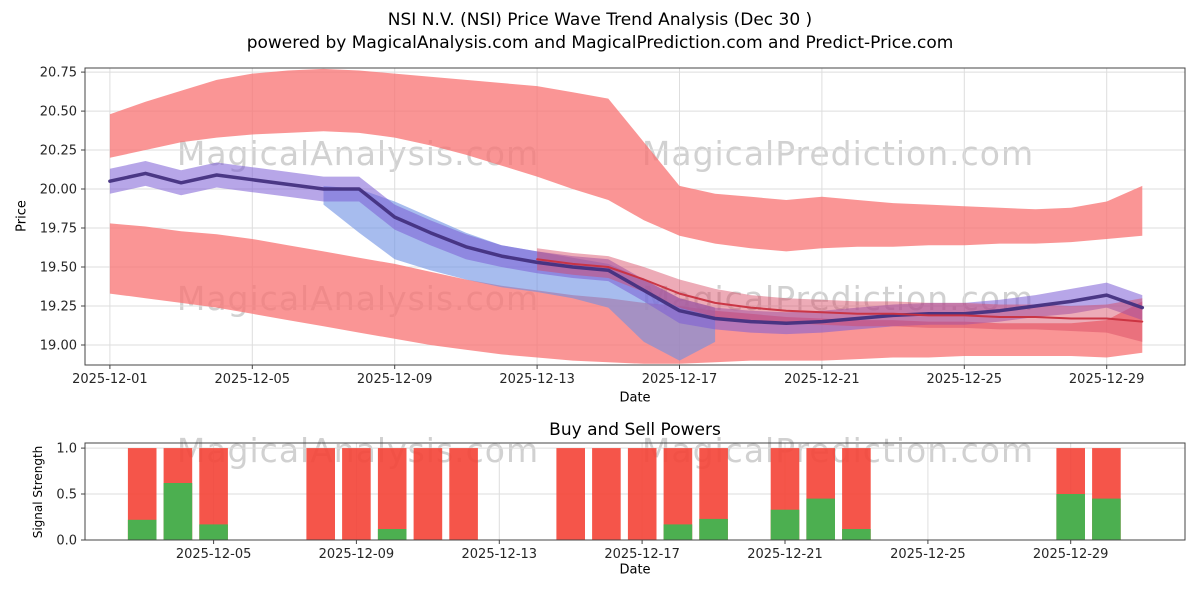  Describe the element at coordinates (58, 190) in the screenshot. I see `y-tick-label: 20.00` at that location.